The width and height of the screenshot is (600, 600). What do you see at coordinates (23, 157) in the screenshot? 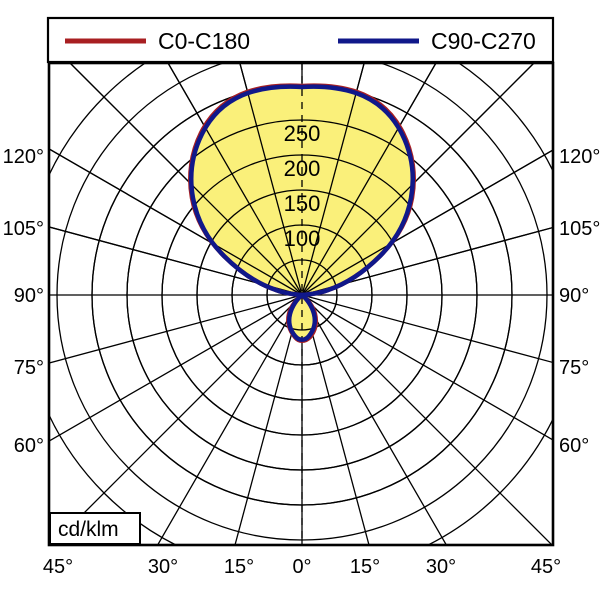
I see `left-axis-label-120: 120°` at bounding box center [23, 157].